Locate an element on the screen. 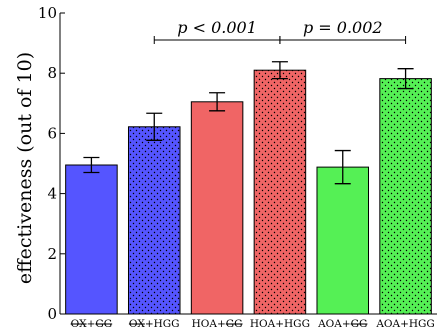 This screenshot has width=443, height=331. x-tick-label: AOA+GG is located at coordinates (342, 324).